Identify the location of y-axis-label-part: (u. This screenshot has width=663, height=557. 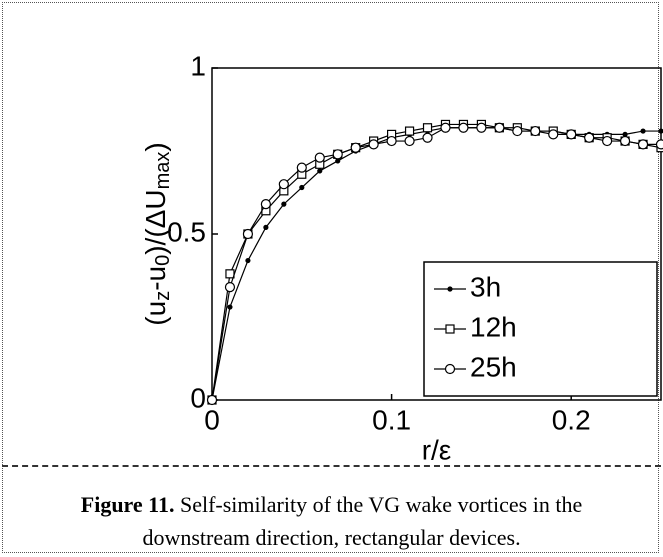
(155, 313).